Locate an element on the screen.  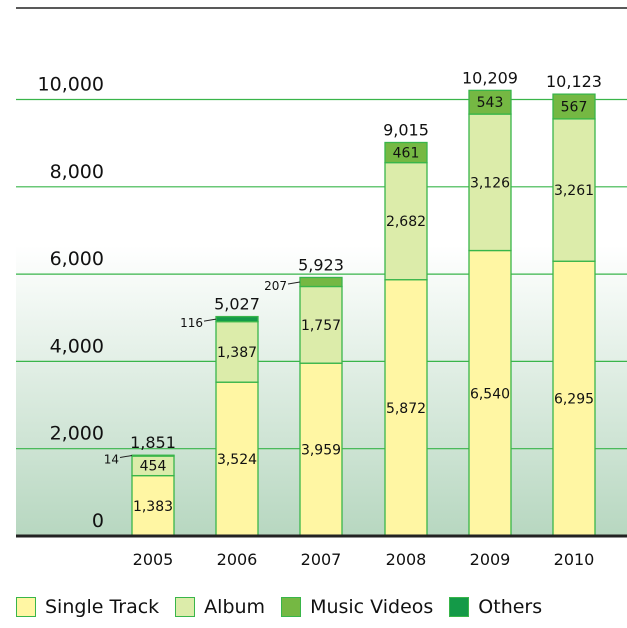
x-tick-label: 2009 is located at coordinates (490, 559).